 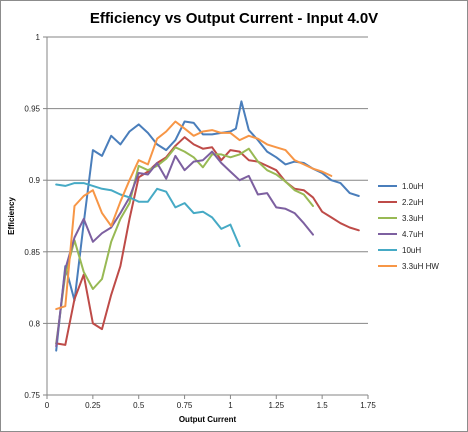 I want to click on series-line-10uh, so click(x=148, y=215).